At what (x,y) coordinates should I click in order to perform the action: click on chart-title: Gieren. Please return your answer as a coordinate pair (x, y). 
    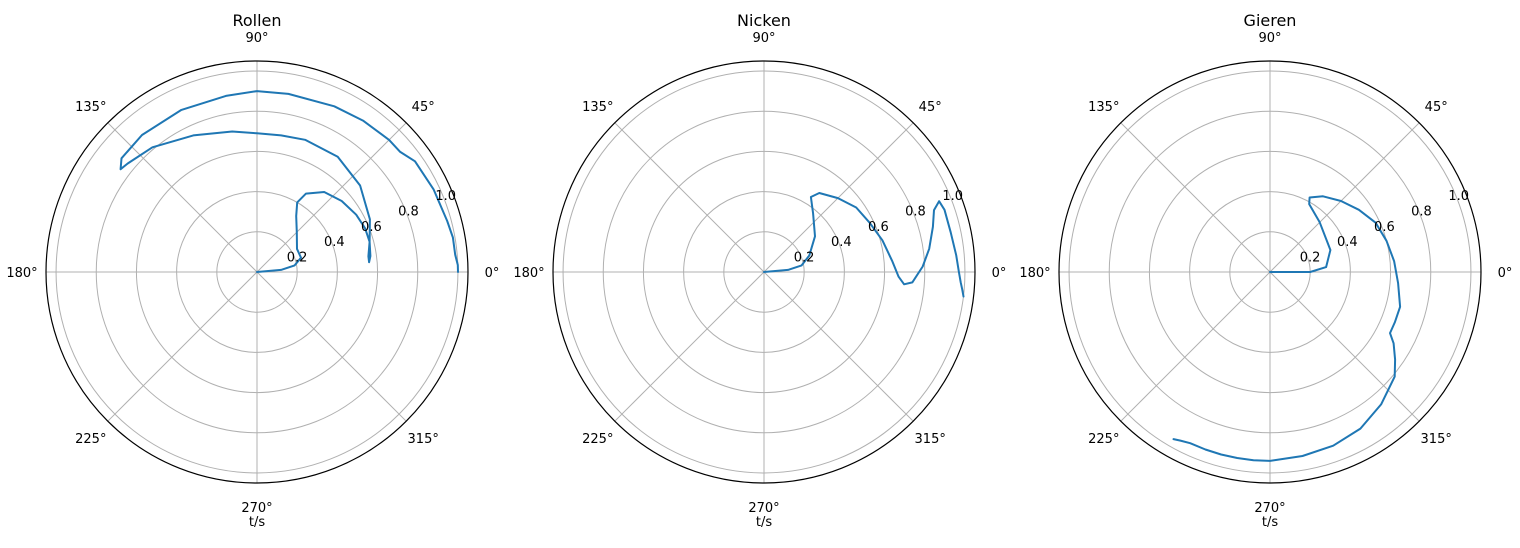
    Looking at the image, I should click on (1270, 20).